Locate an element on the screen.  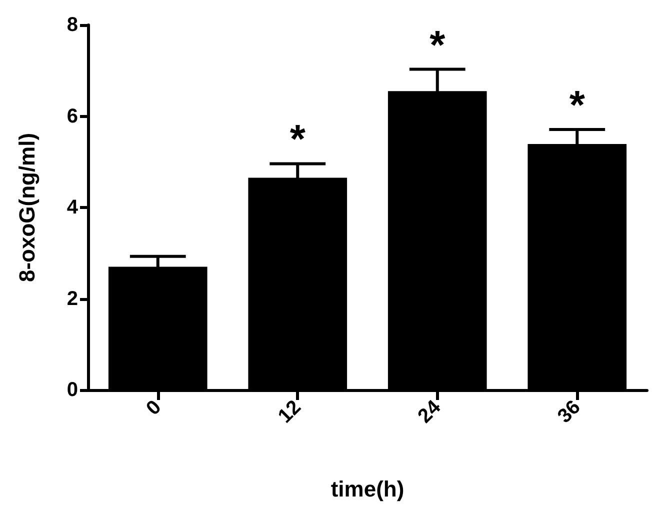
x-tick-label: 12 is located at coordinates (290, 412).